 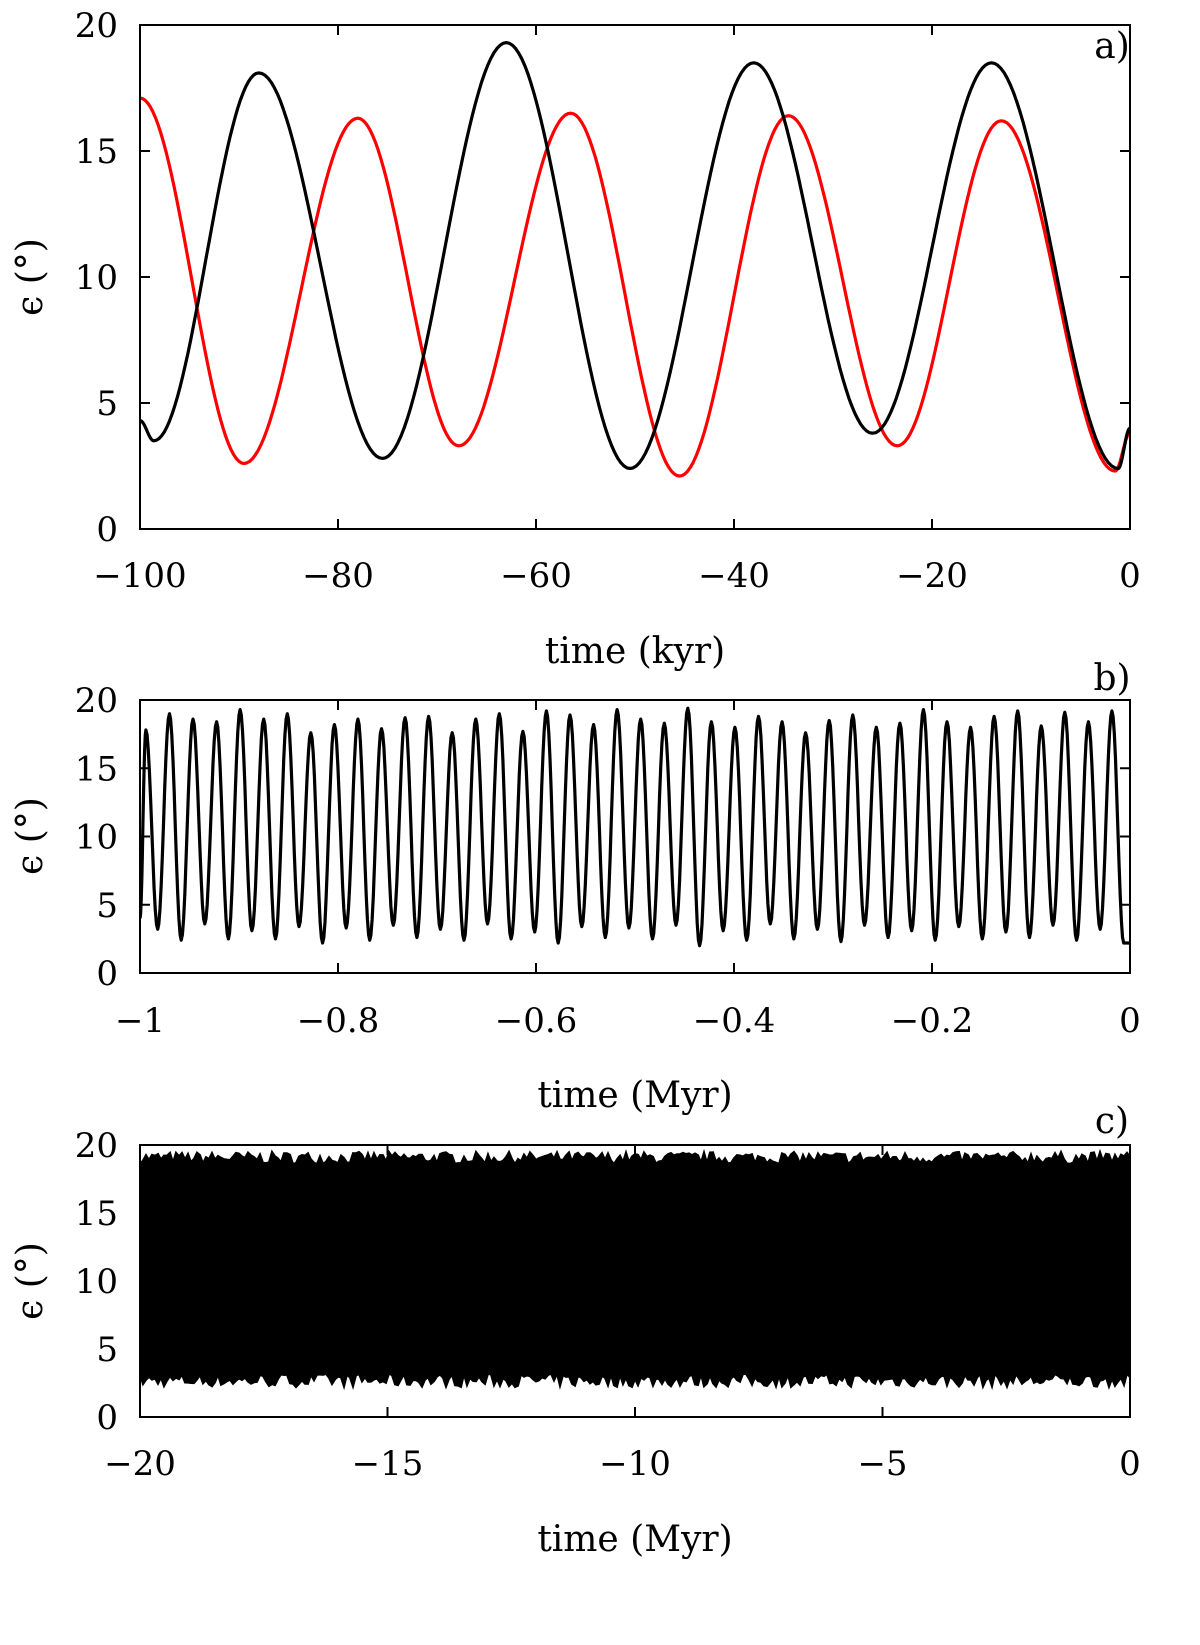 I want to click on x-tick-label: −0.2, so click(x=932, y=1021).